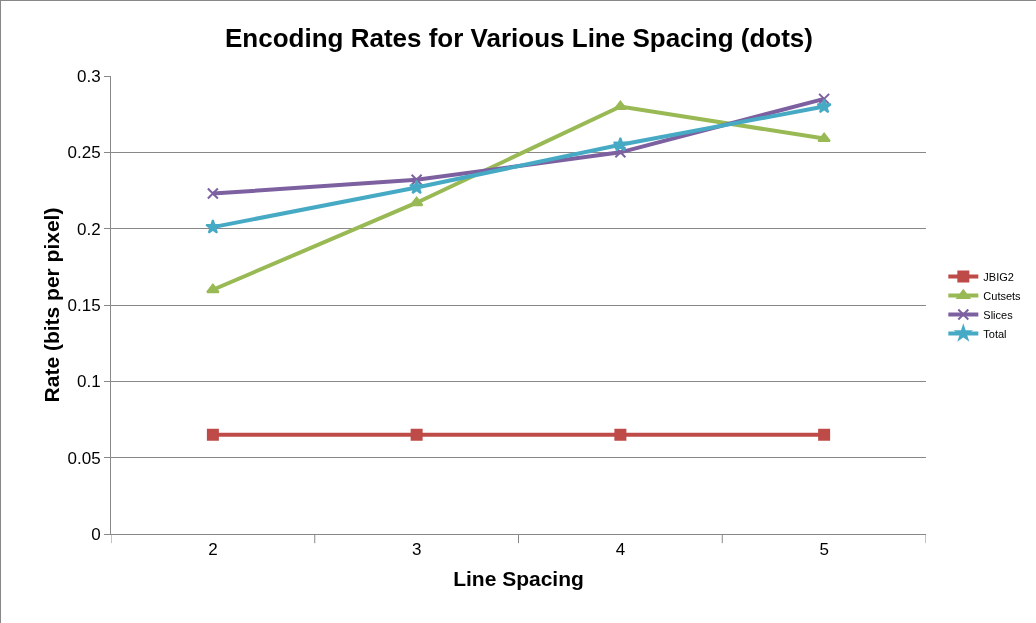 The height and width of the screenshot is (623, 1036). I want to click on y-axis-title: Rate (bits per pixel), so click(51, 305).